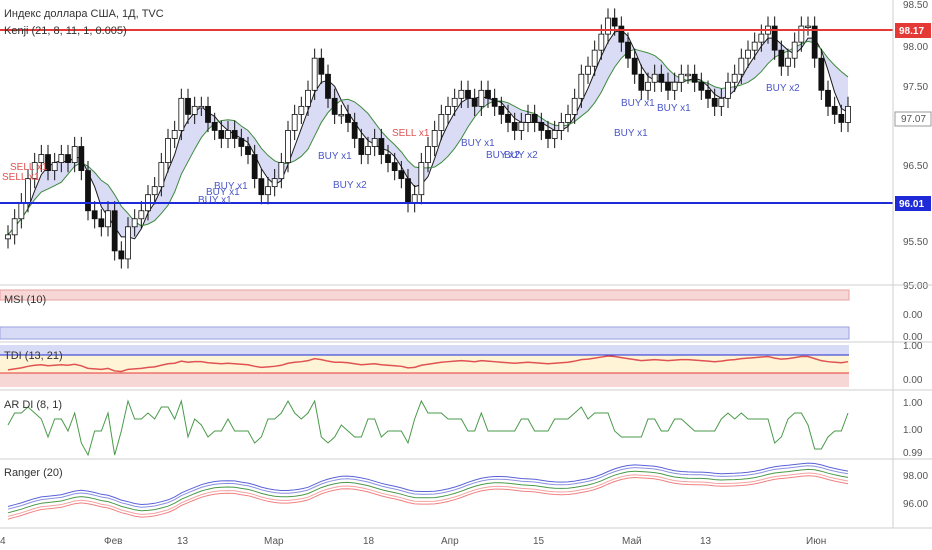 The height and width of the screenshot is (550, 932). I want to click on time-axis: 4 Фев 13 Мар 18 Апр 15 Май 13 Июн, so click(466, 537).